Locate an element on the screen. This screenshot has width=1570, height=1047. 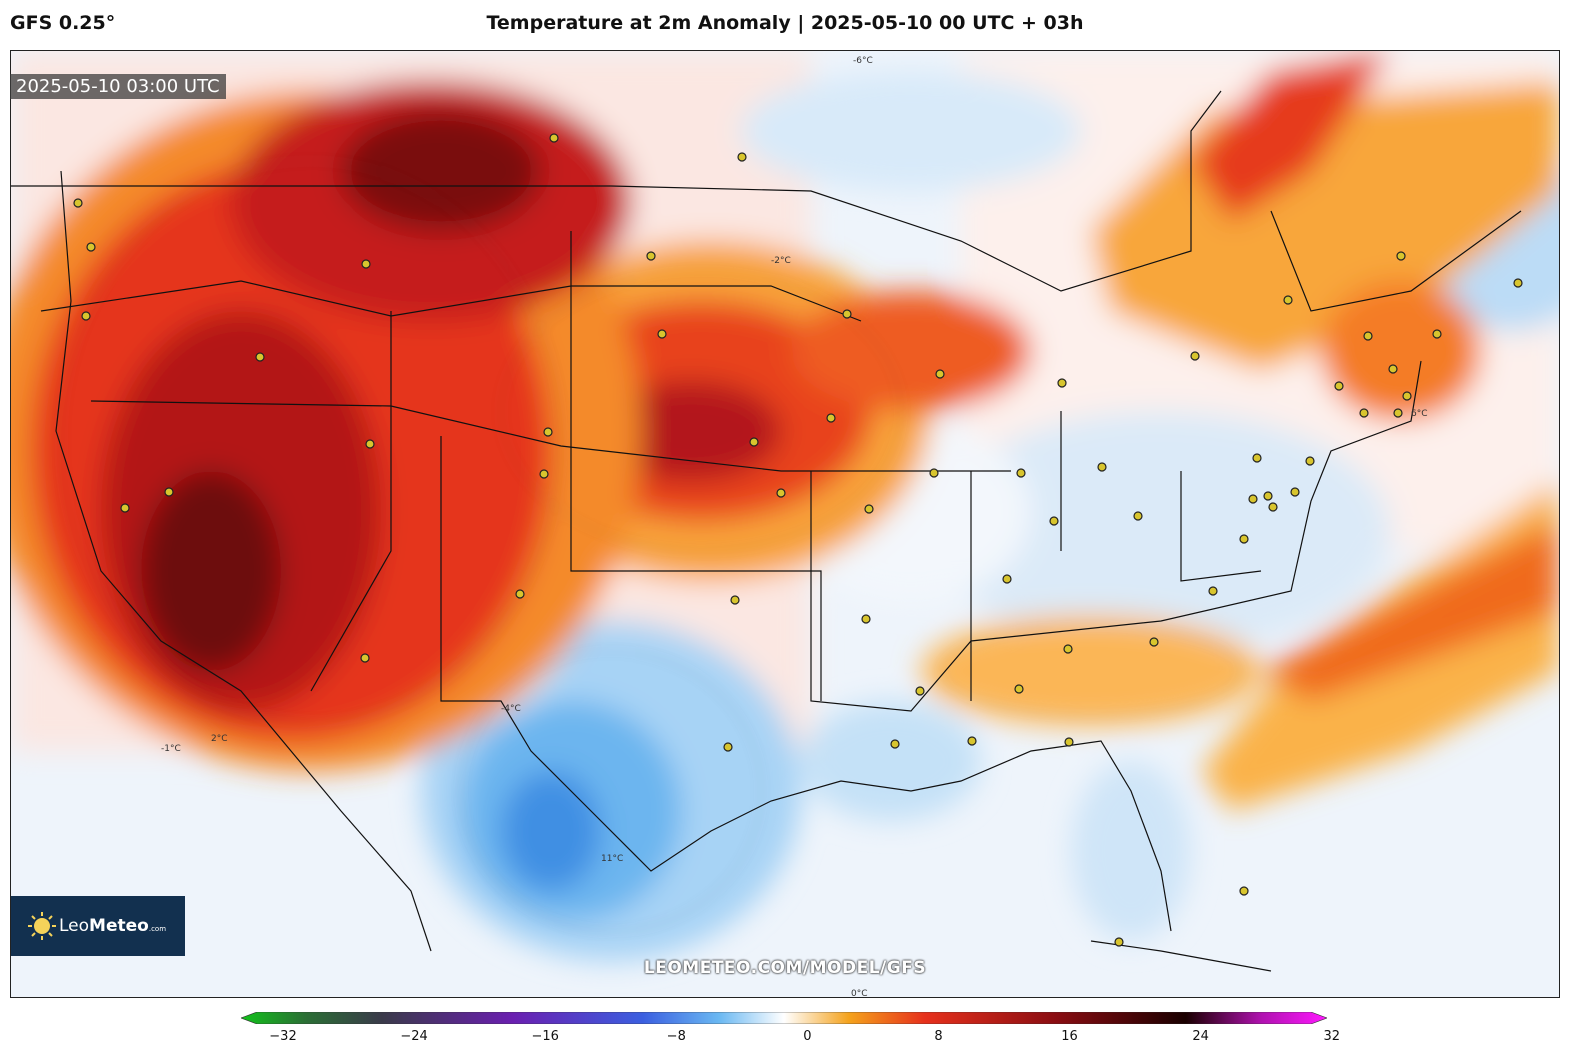
sun-icon is located at coordinates (42, 926).